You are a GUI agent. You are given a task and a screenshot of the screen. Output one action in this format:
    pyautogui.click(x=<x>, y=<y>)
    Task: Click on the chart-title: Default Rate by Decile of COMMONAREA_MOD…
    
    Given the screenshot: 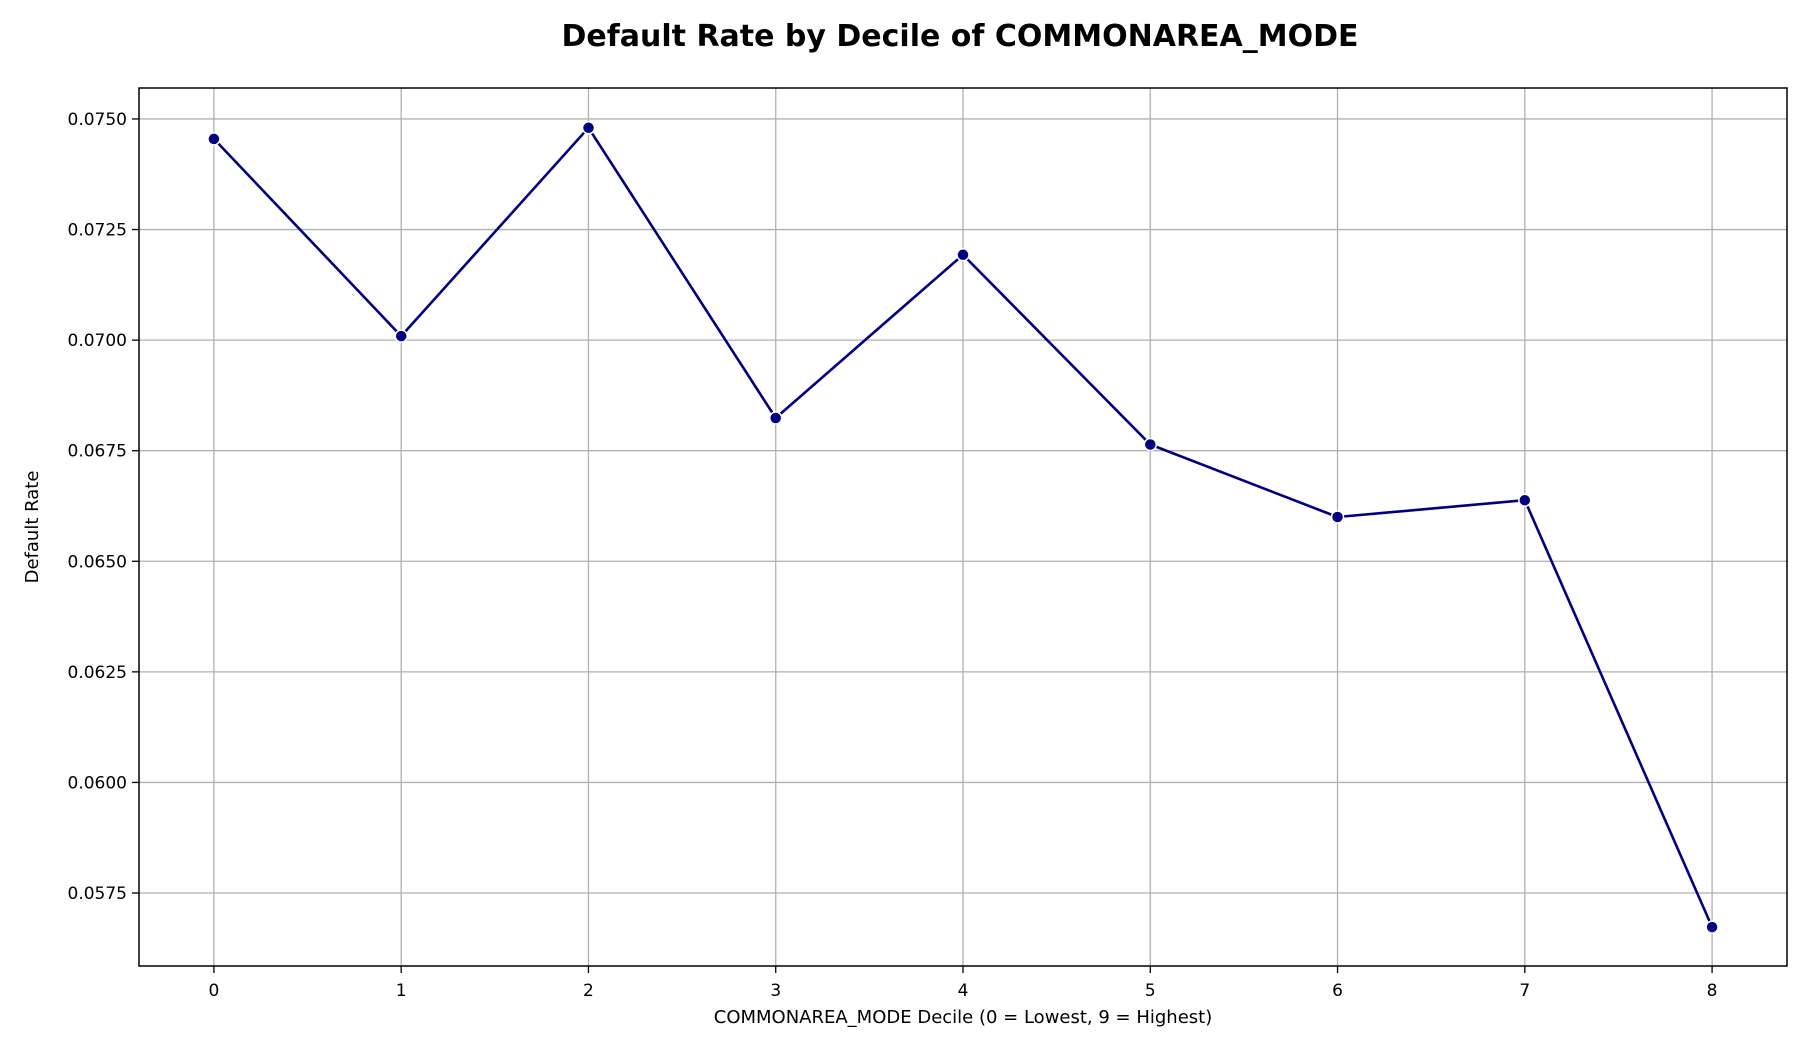 What is the action you would take?
    pyautogui.click(x=959, y=36)
    